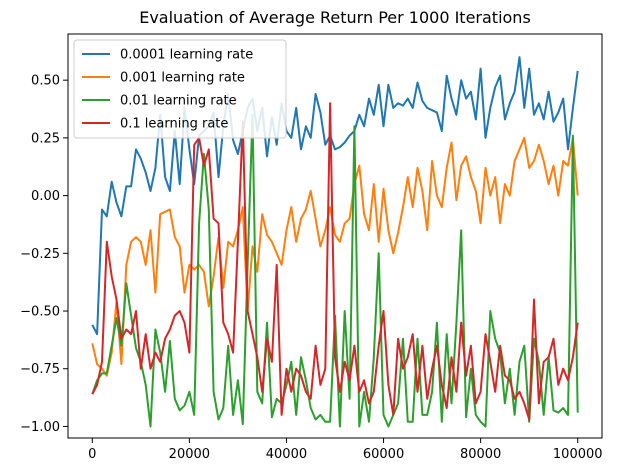 Image resolution: width=637 pixels, height=472 pixels. What do you see at coordinates (178, 101) in the screenshot?
I see `legend-label-2: 0.01 learning rate` at bounding box center [178, 101].